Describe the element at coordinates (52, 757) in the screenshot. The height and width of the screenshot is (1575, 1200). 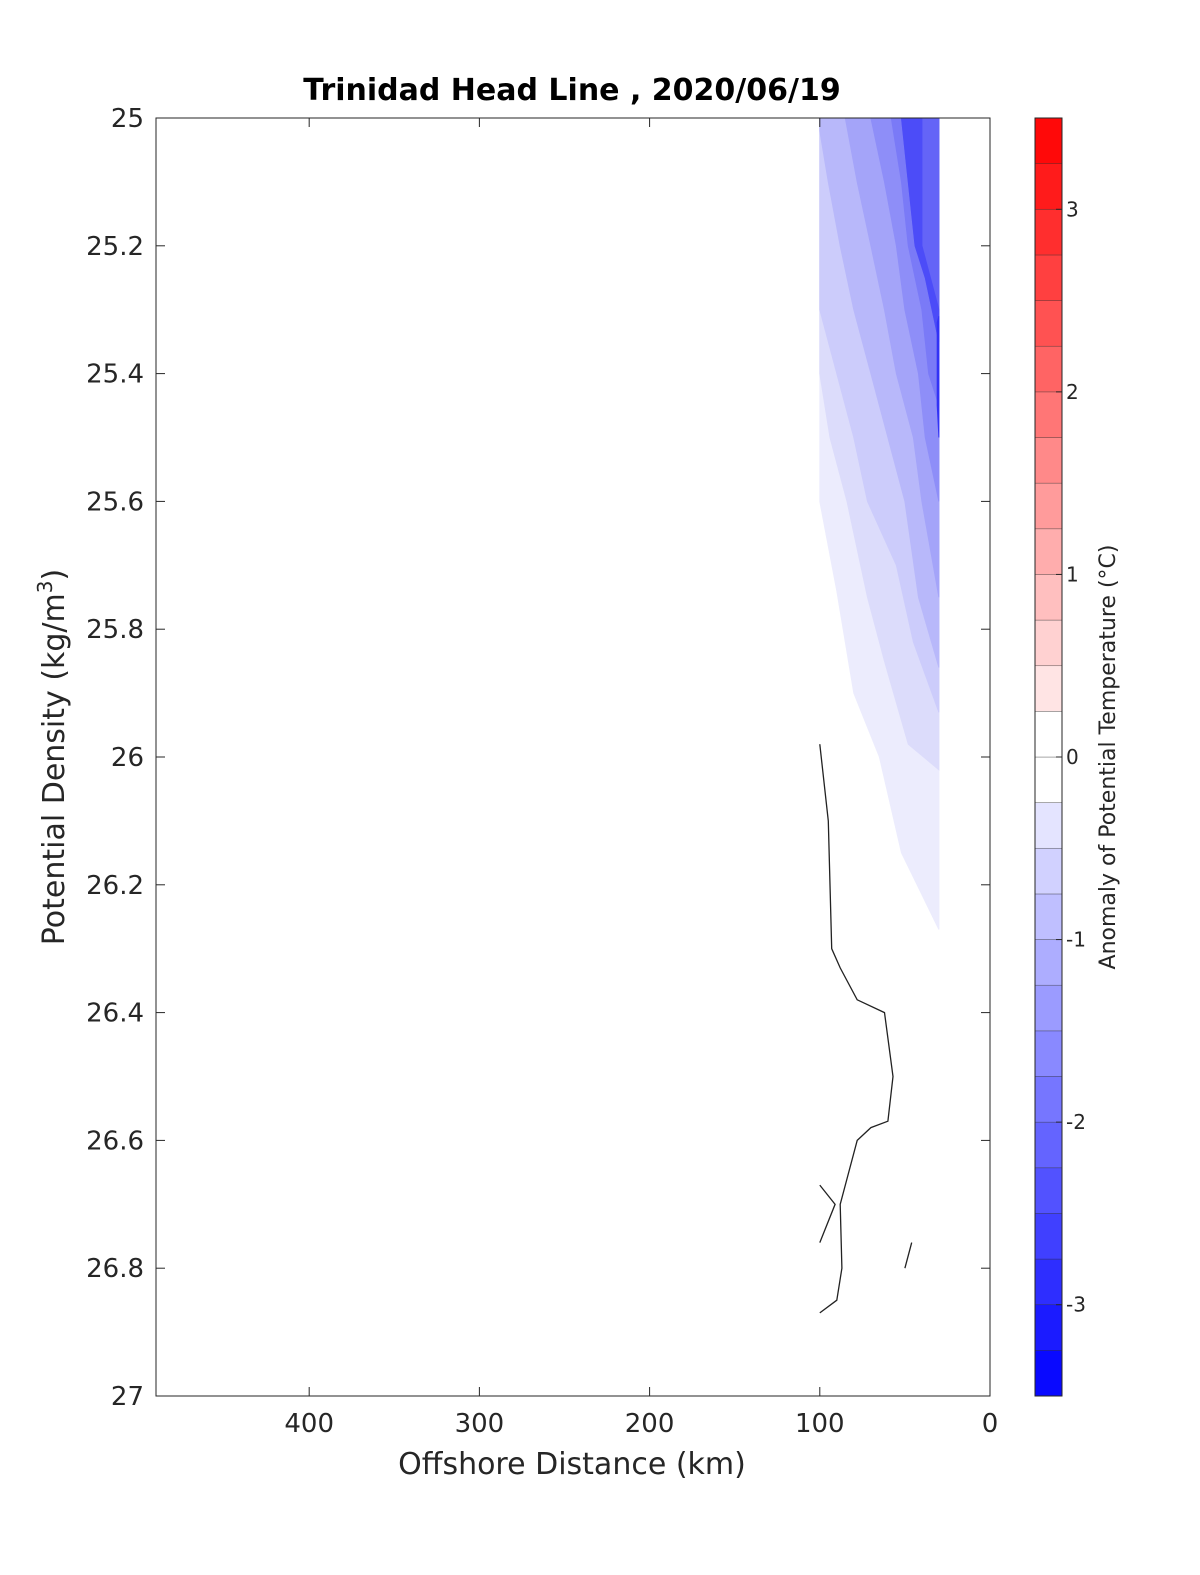
I see `y-axis-label: Potential Density (kg/m3)` at that location.